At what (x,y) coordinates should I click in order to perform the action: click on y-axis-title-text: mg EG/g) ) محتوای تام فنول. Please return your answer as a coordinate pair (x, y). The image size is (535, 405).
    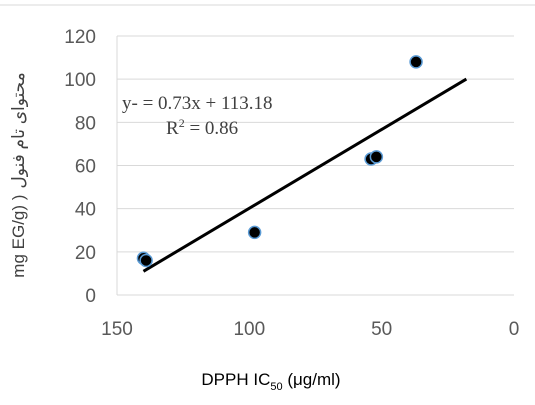
    Looking at the image, I should click on (18, 174).